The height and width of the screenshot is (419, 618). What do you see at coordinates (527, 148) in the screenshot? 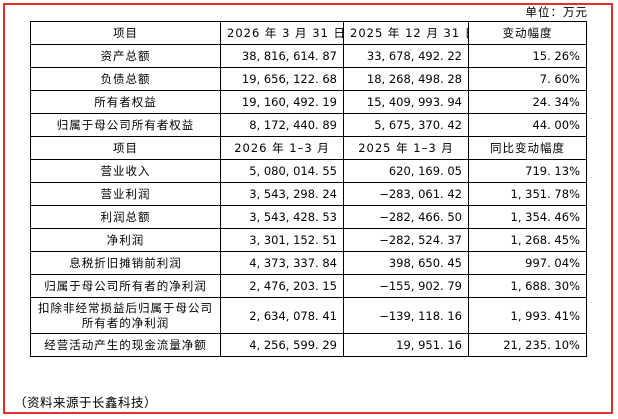
I see `header-cell: 同比变动幅度` at bounding box center [527, 148].